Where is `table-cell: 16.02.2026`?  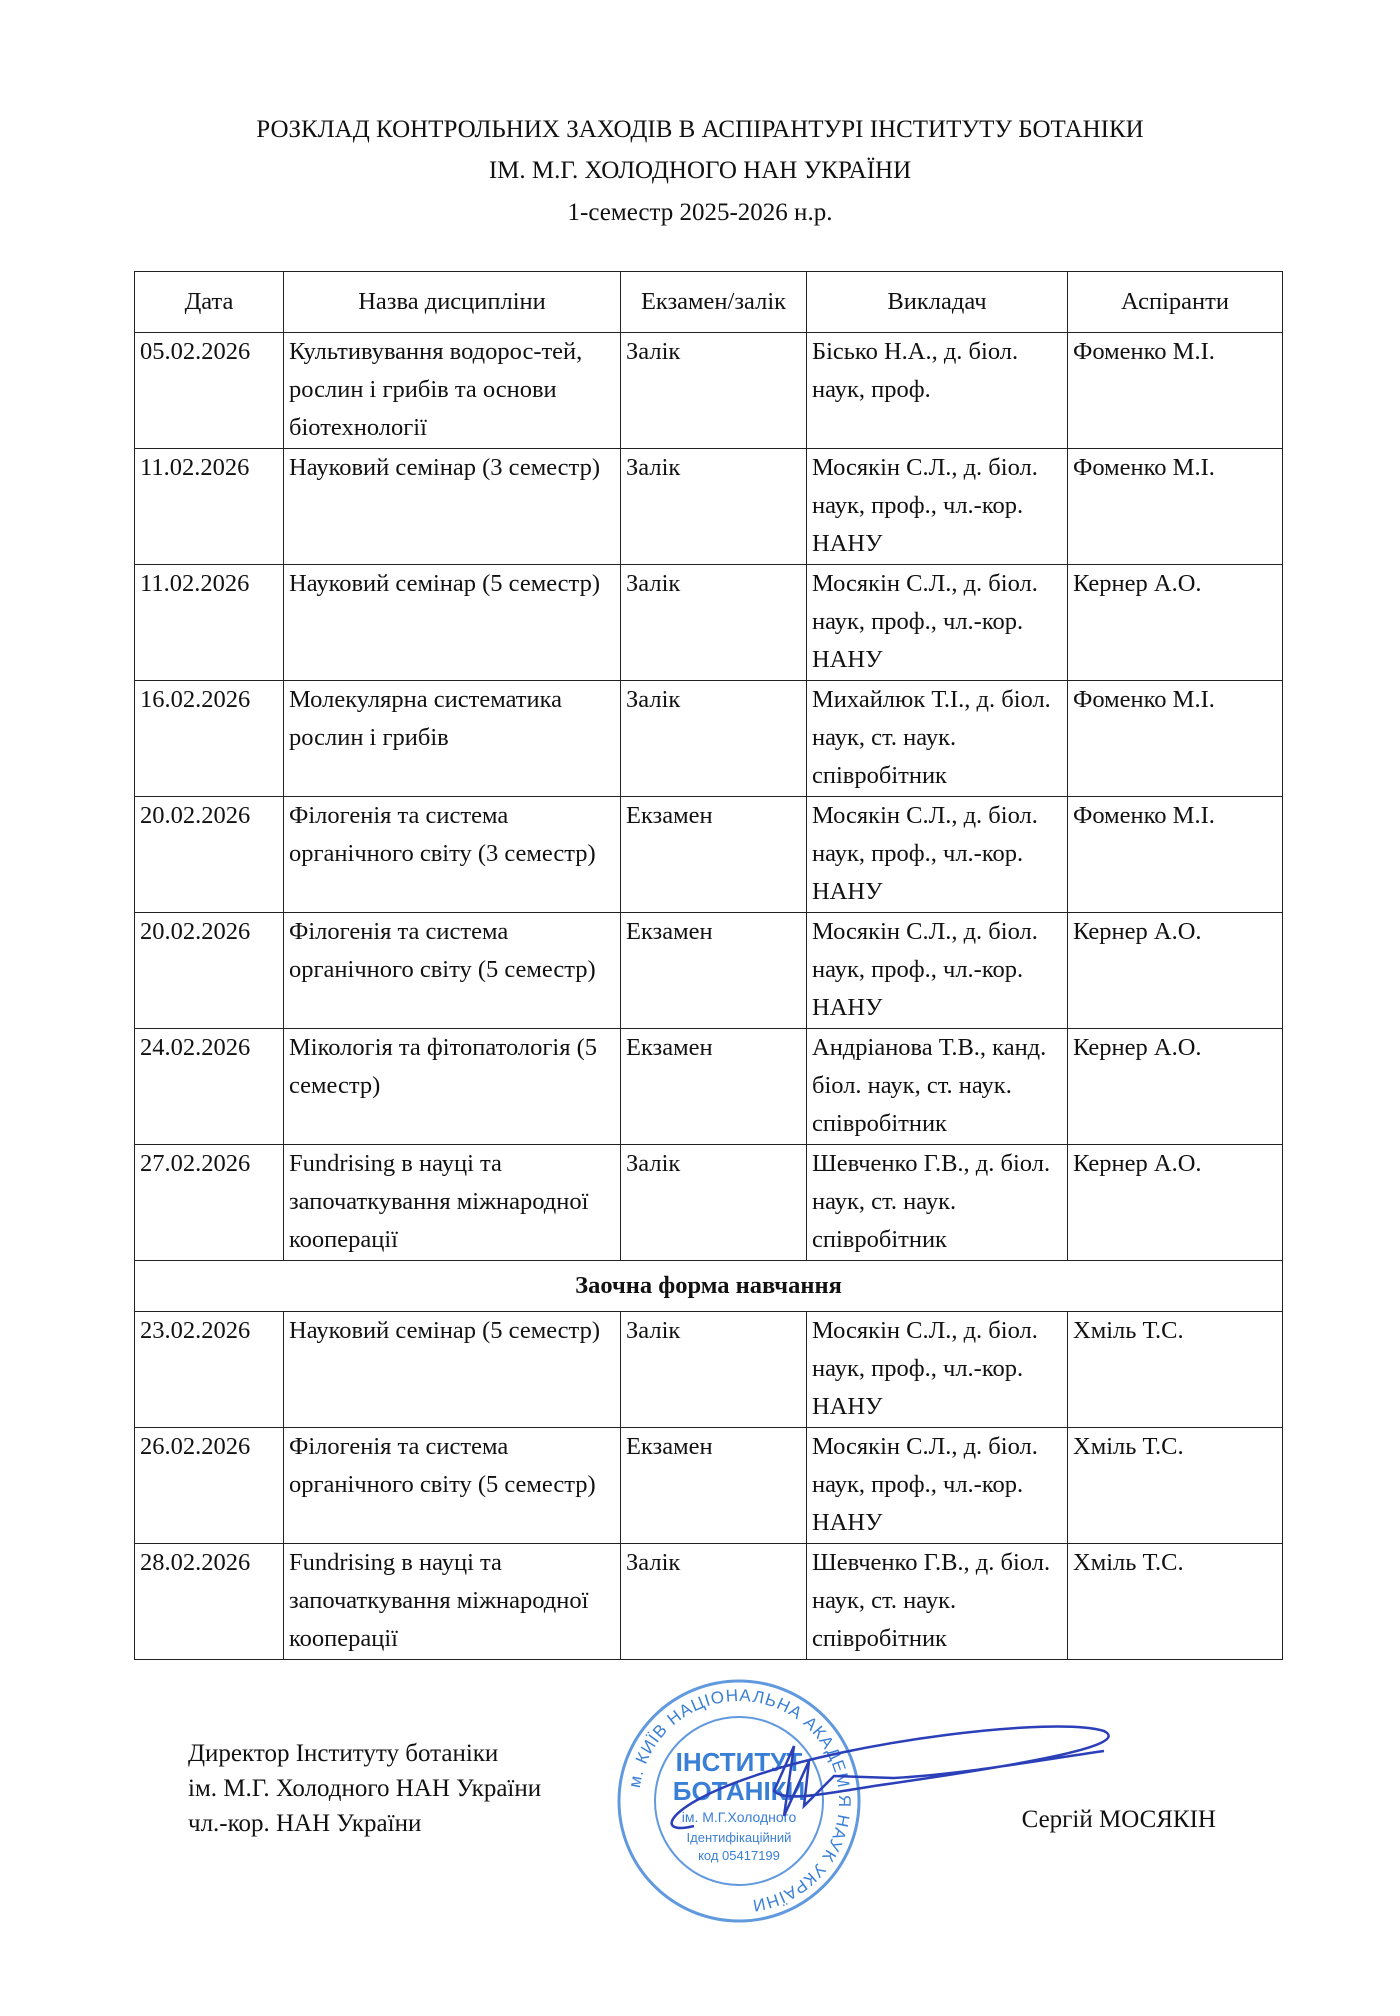 table-cell: 16.02.2026 is located at coordinates (209, 738).